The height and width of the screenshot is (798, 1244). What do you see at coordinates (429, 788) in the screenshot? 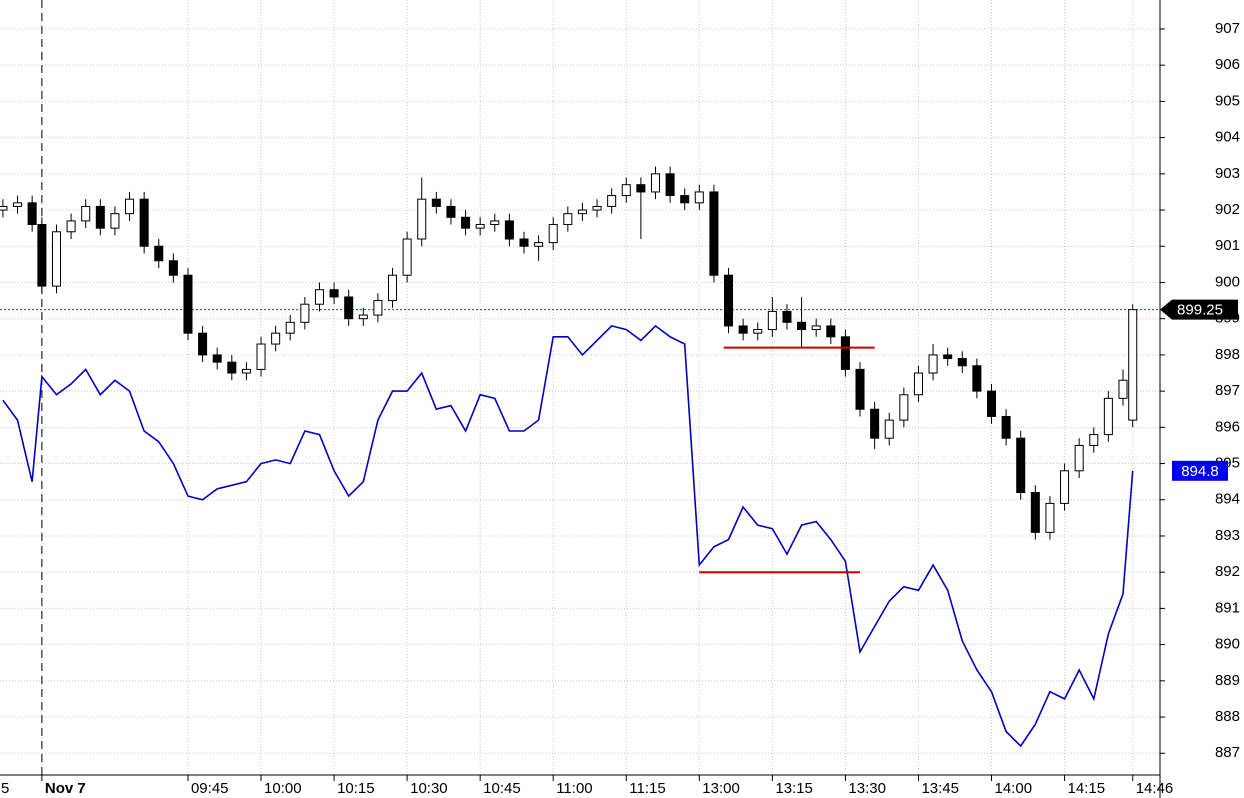
I see `x-tick-label: 10:30` at bounding box center [429, 788].